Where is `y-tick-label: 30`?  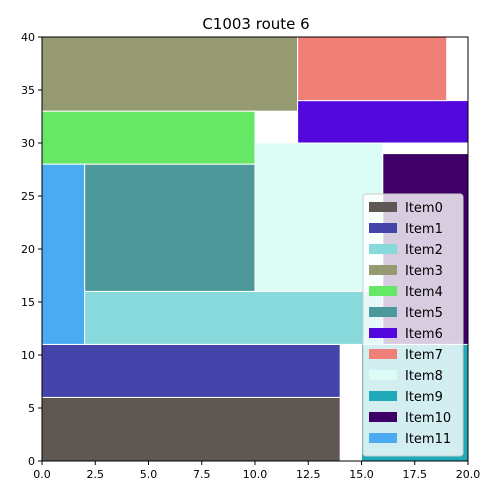
y-tick-label: 30 is located at coordinates (28, 143).